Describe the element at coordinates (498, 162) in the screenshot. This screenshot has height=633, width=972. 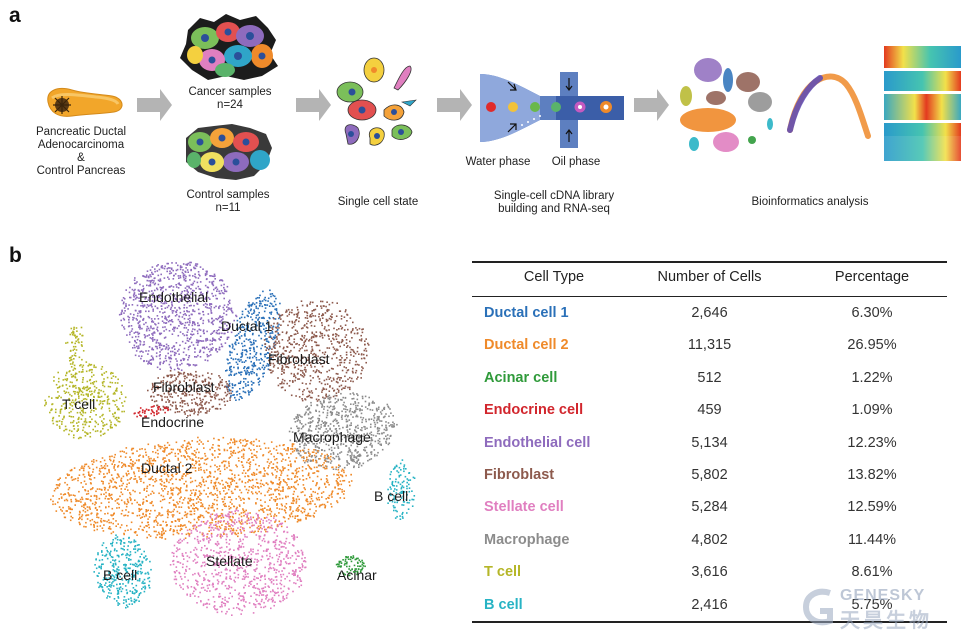
I see `water-phase-label: Water phase` at that location.